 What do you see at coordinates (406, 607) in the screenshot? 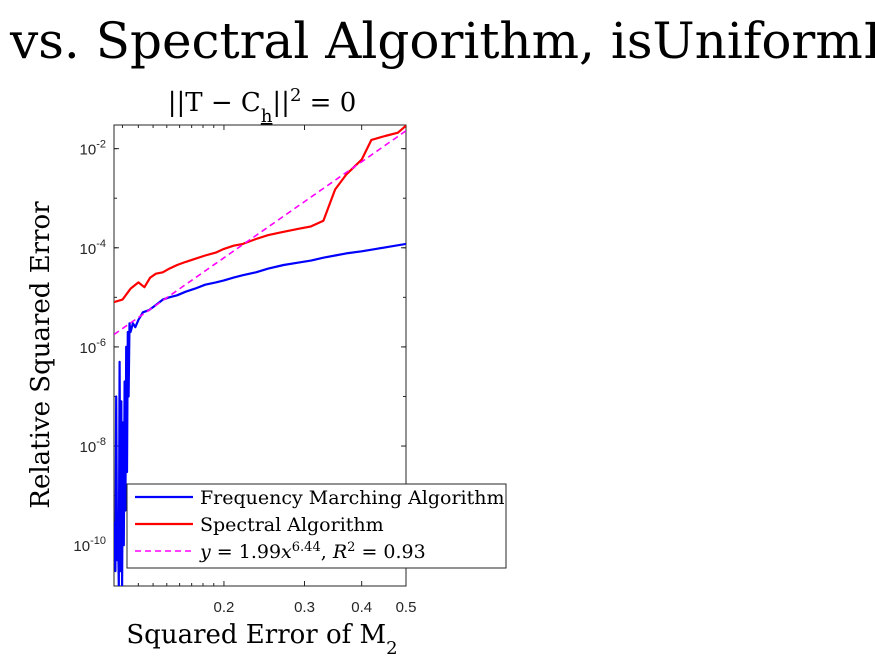
I see `x-tick-label: 0.5` at bounding box center [406, 607].